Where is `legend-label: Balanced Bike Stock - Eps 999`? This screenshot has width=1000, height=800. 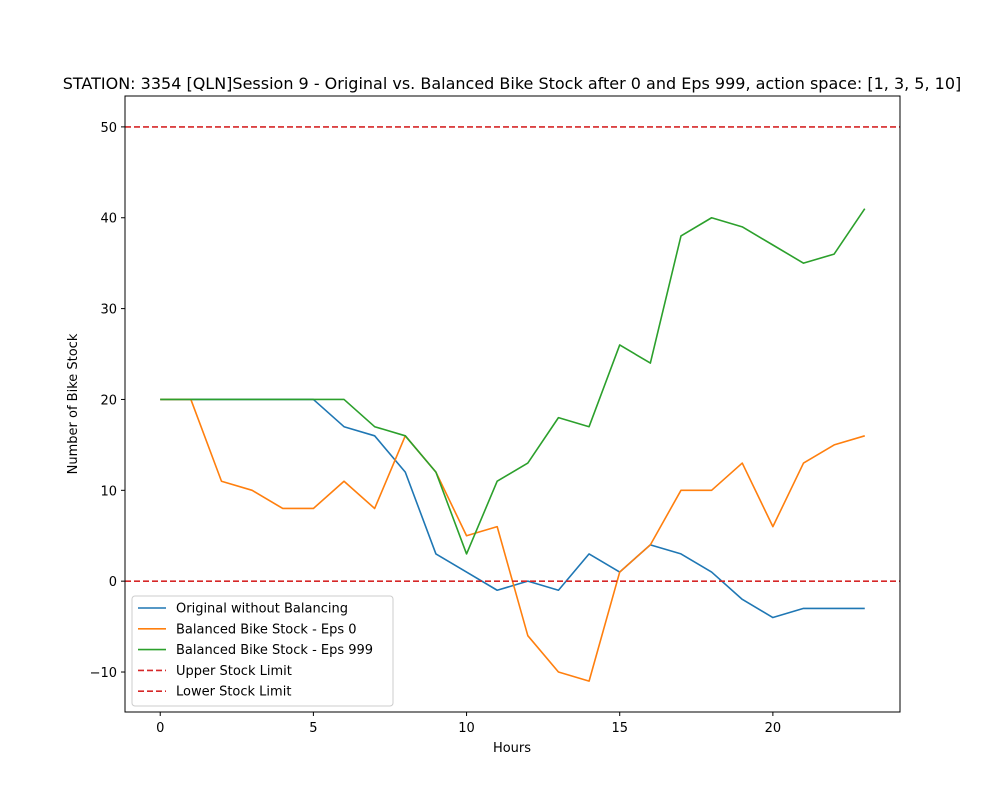
legend-label: Balanced Bike Stock - Eps 999 is located at coordinates (274, 650).